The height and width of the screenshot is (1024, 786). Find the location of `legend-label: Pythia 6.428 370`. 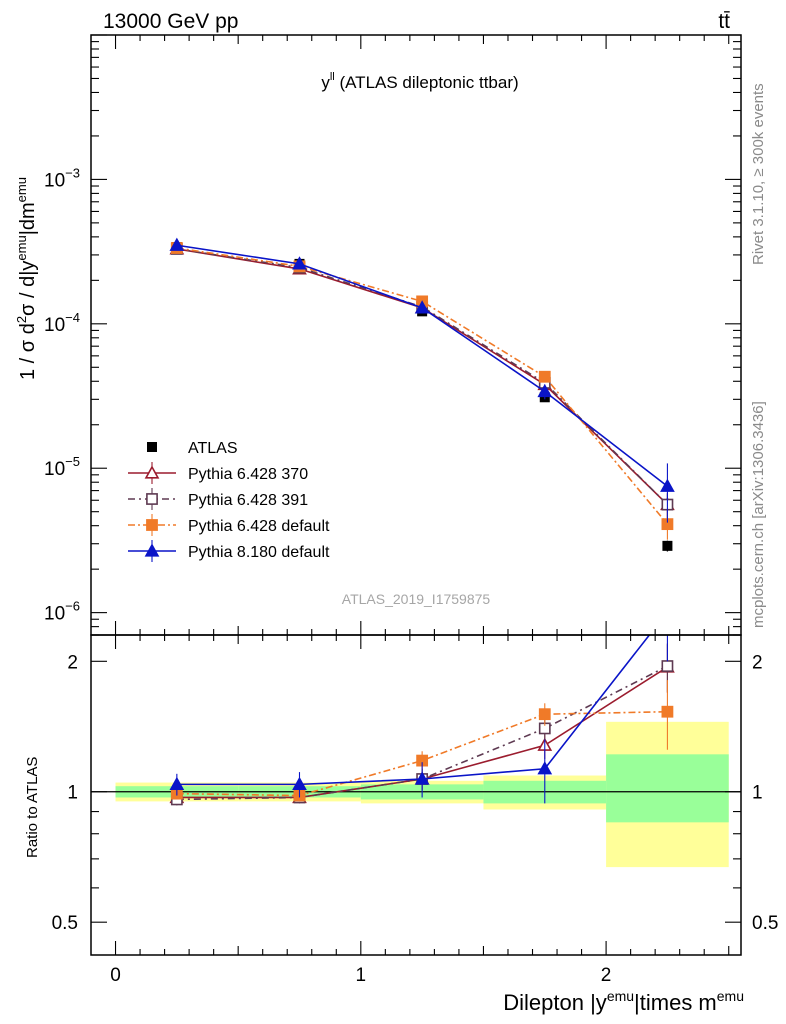

legend-label: Pythia 6.428 370 is located at coordinates (248, 474).